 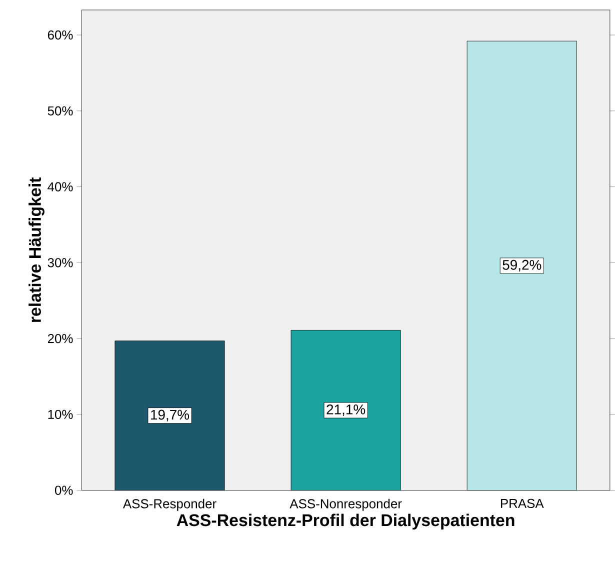 I want to click on x-axis-title: ASS-Resistenz-Profil der Dialysepatienten, so click(x=345, y=522).